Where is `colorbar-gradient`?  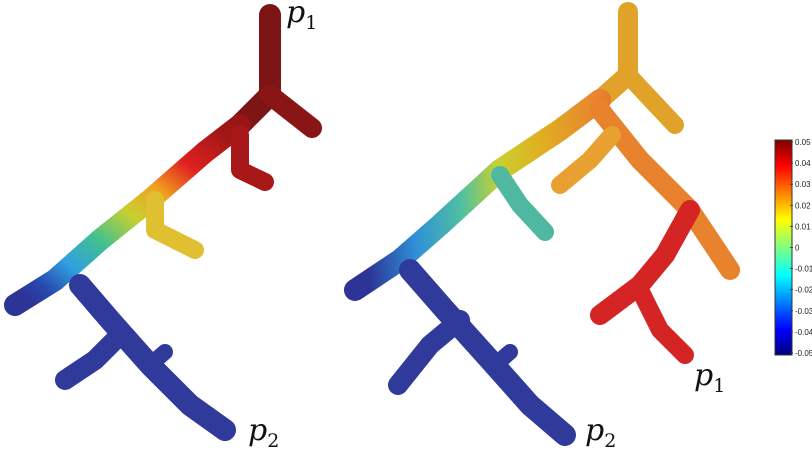
colorbar-gradient is located at coordinates (783, 247).